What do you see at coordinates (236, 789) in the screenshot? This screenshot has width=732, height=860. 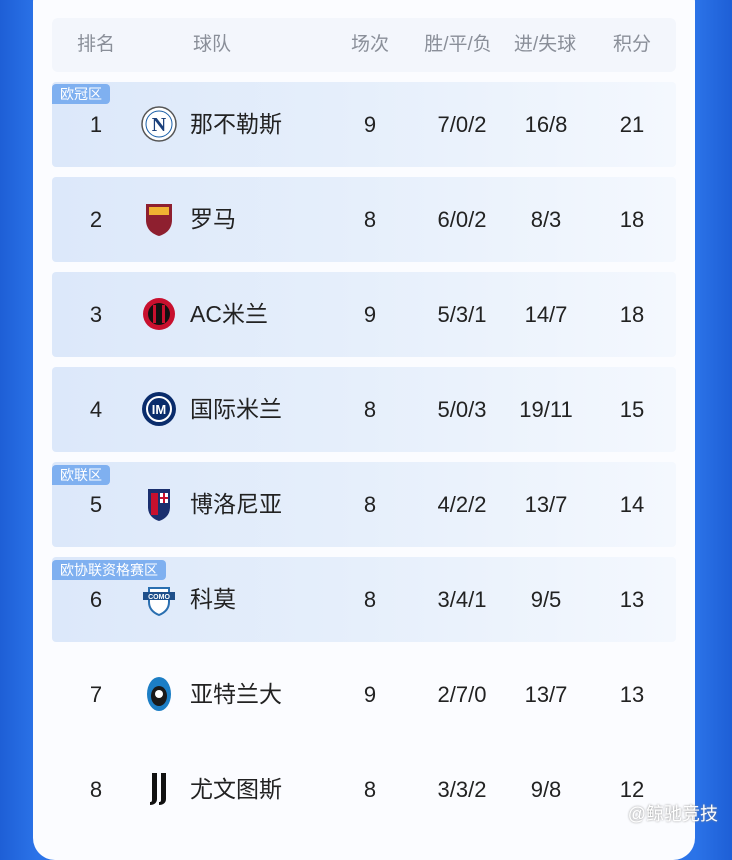 I see `team-name: 尤文图斯` at bounding box center [236, 789].